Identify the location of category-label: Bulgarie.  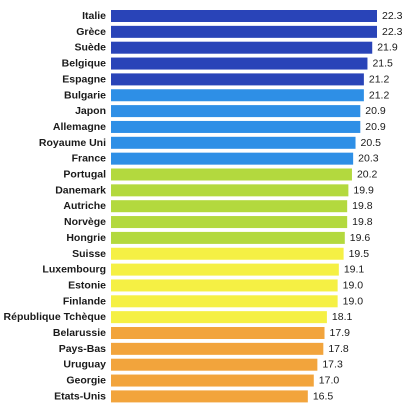
(85, 95).